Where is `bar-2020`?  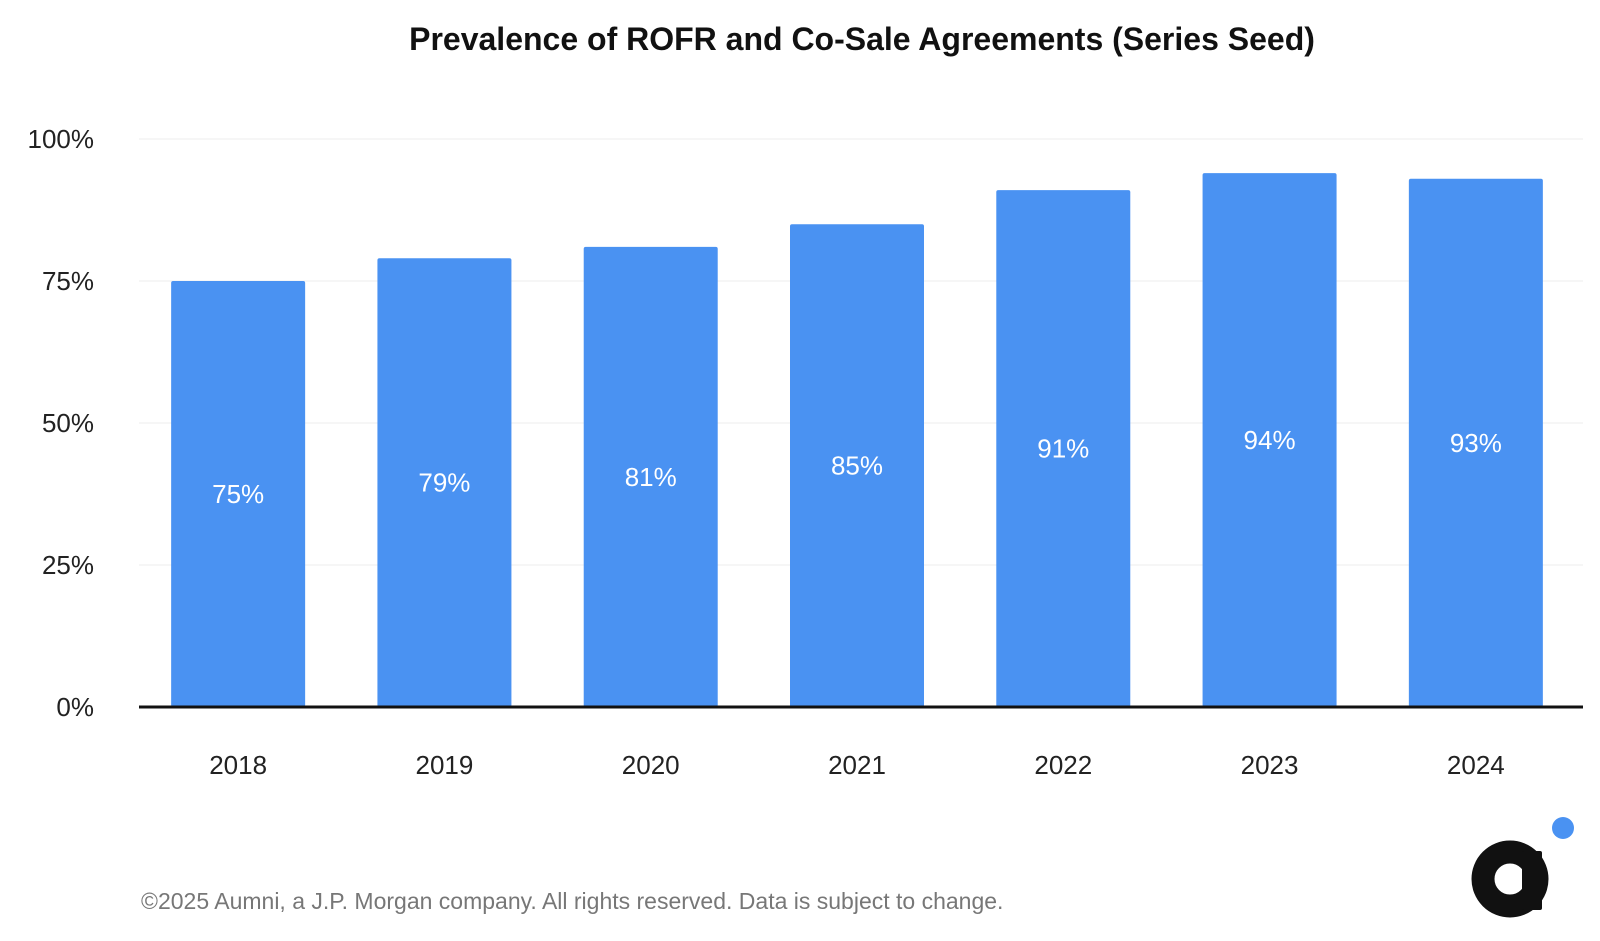 bar-2020 is located at coordinates (650, 477).